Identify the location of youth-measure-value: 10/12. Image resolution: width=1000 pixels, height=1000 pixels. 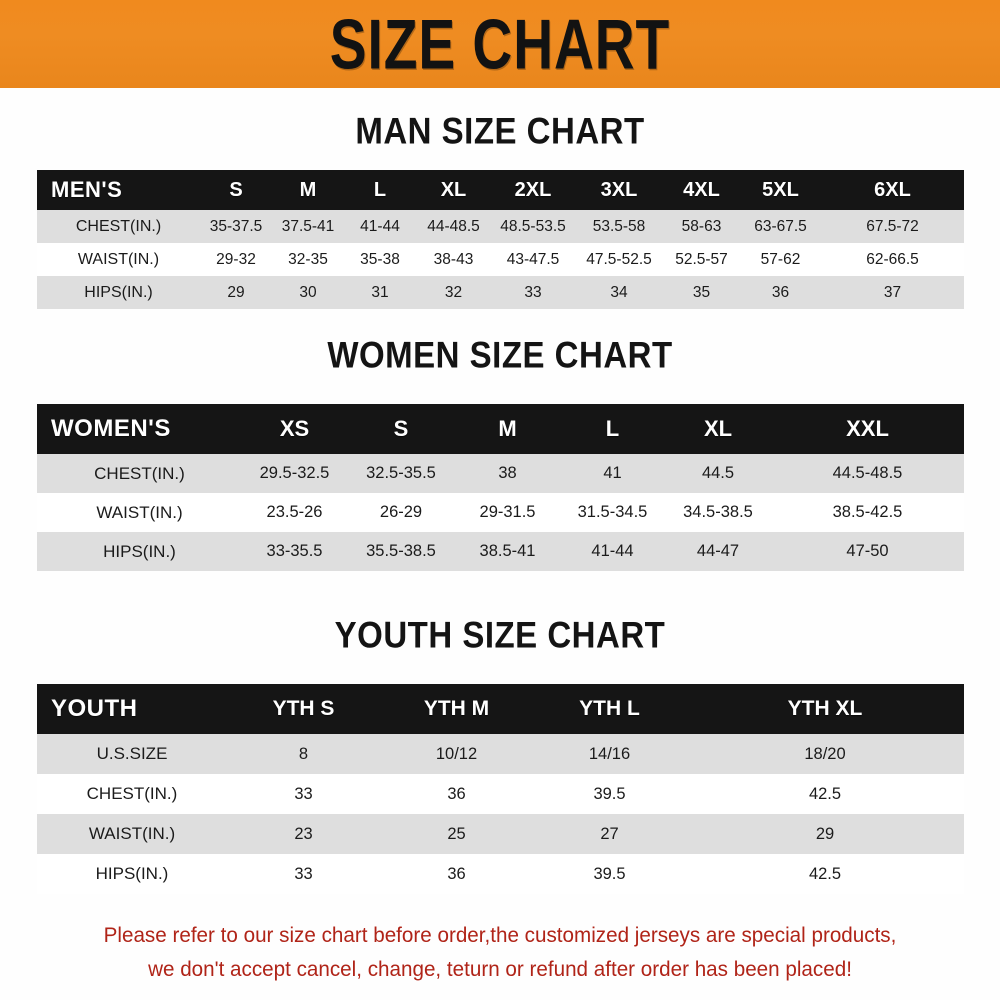
(456, 753).